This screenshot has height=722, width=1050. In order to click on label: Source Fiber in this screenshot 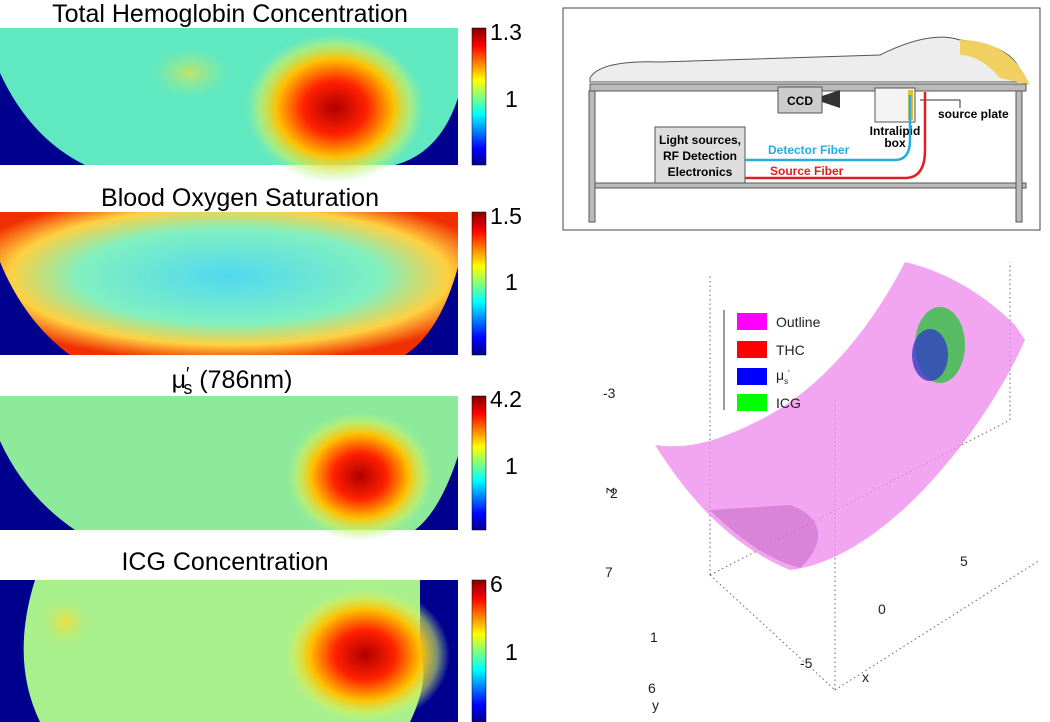, I will do `click(807, 171)`.